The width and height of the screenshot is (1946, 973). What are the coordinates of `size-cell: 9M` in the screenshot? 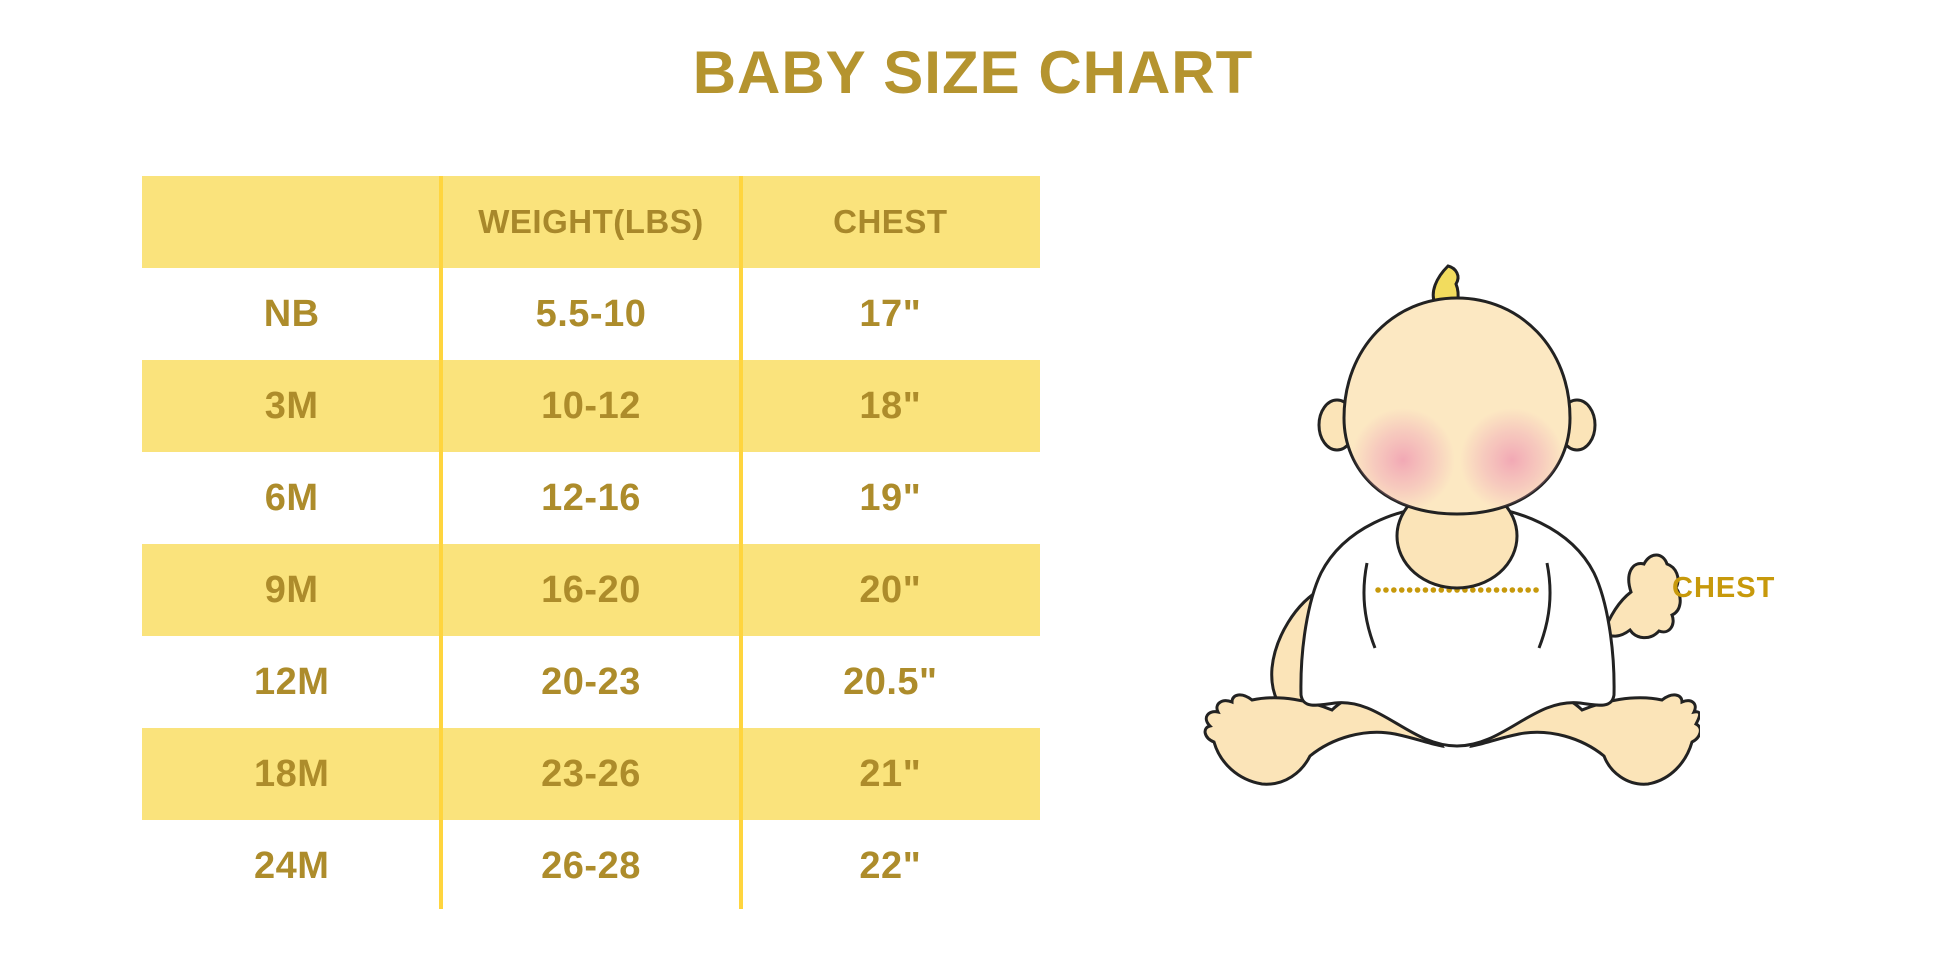 It's located at (291, 589).